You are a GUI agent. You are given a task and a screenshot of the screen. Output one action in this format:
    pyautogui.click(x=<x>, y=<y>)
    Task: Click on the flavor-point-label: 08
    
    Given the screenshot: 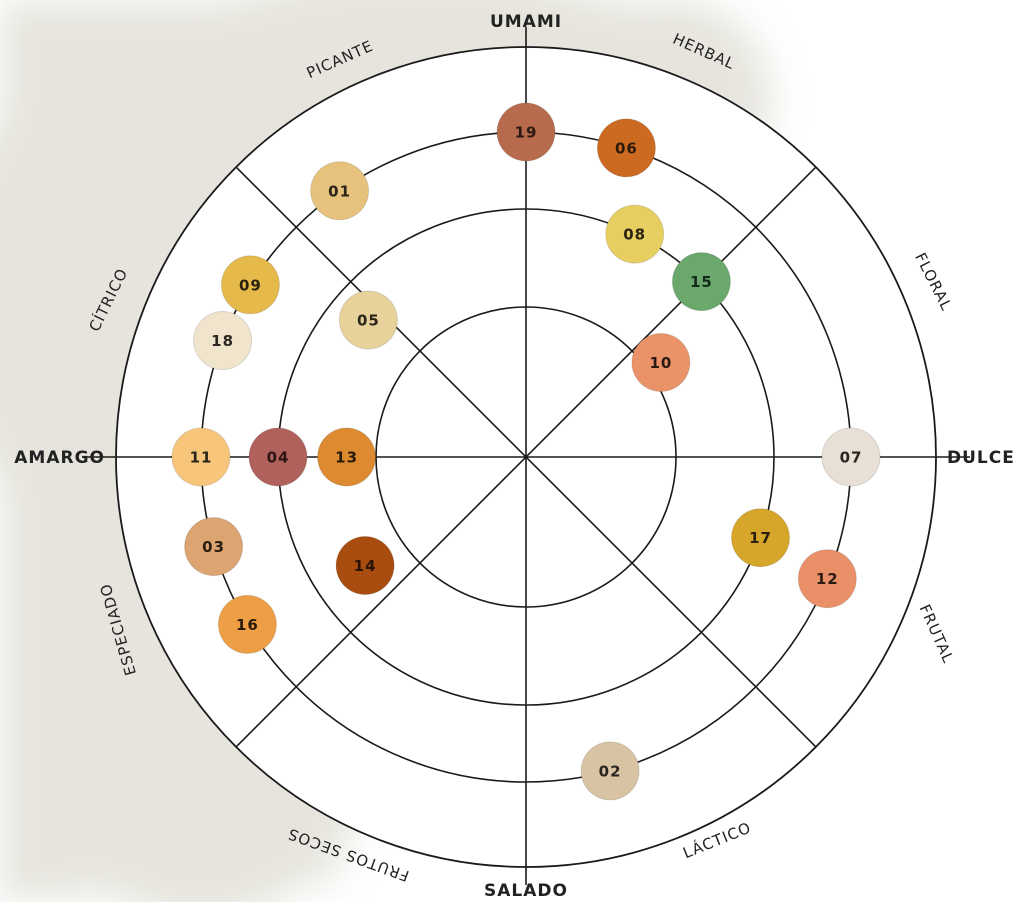 What is the action you would take?
    pyautogui.click(x=634, y=235)
    